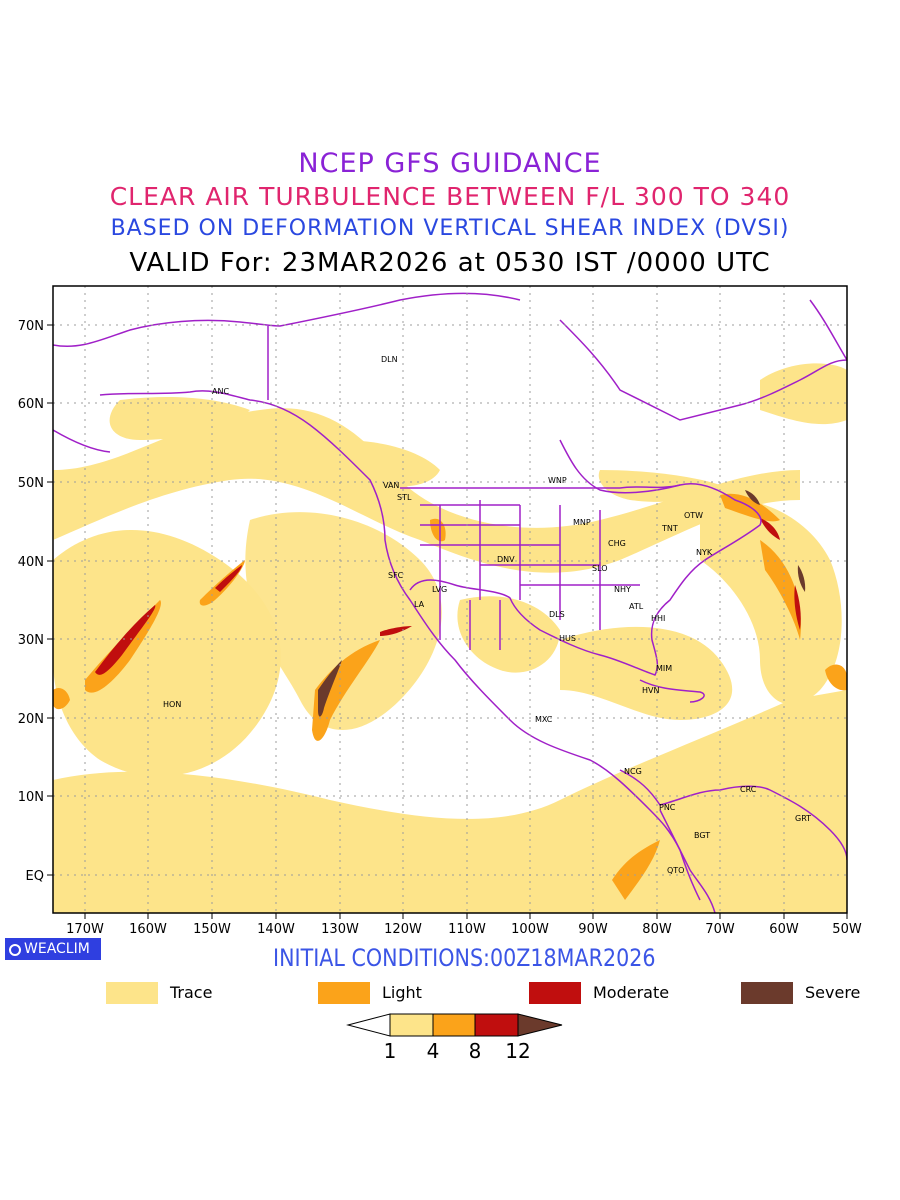 This screenshot has width=900, height=1200. I want to click on legend-label-severe: Severe, so click(833, 992).